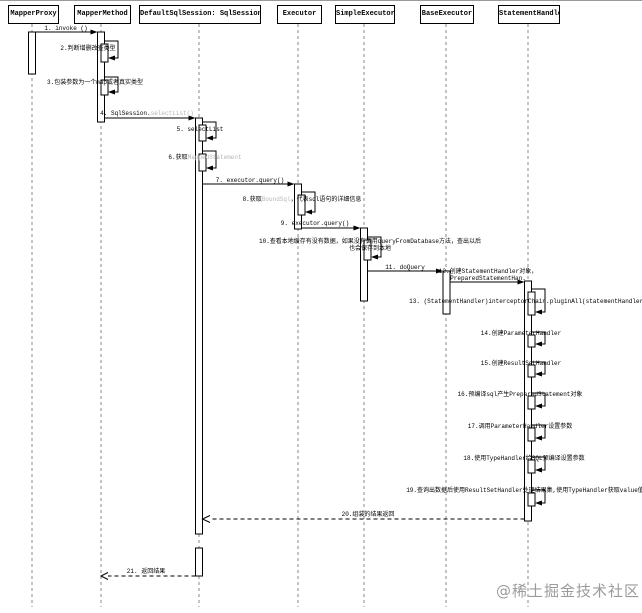 This screenshot has width=642, height=613. What do you see at coordinates (529, 14) in the screenshot?
I see `participant-statementhandler: StatementHandler` at bounding box center [529, 14].